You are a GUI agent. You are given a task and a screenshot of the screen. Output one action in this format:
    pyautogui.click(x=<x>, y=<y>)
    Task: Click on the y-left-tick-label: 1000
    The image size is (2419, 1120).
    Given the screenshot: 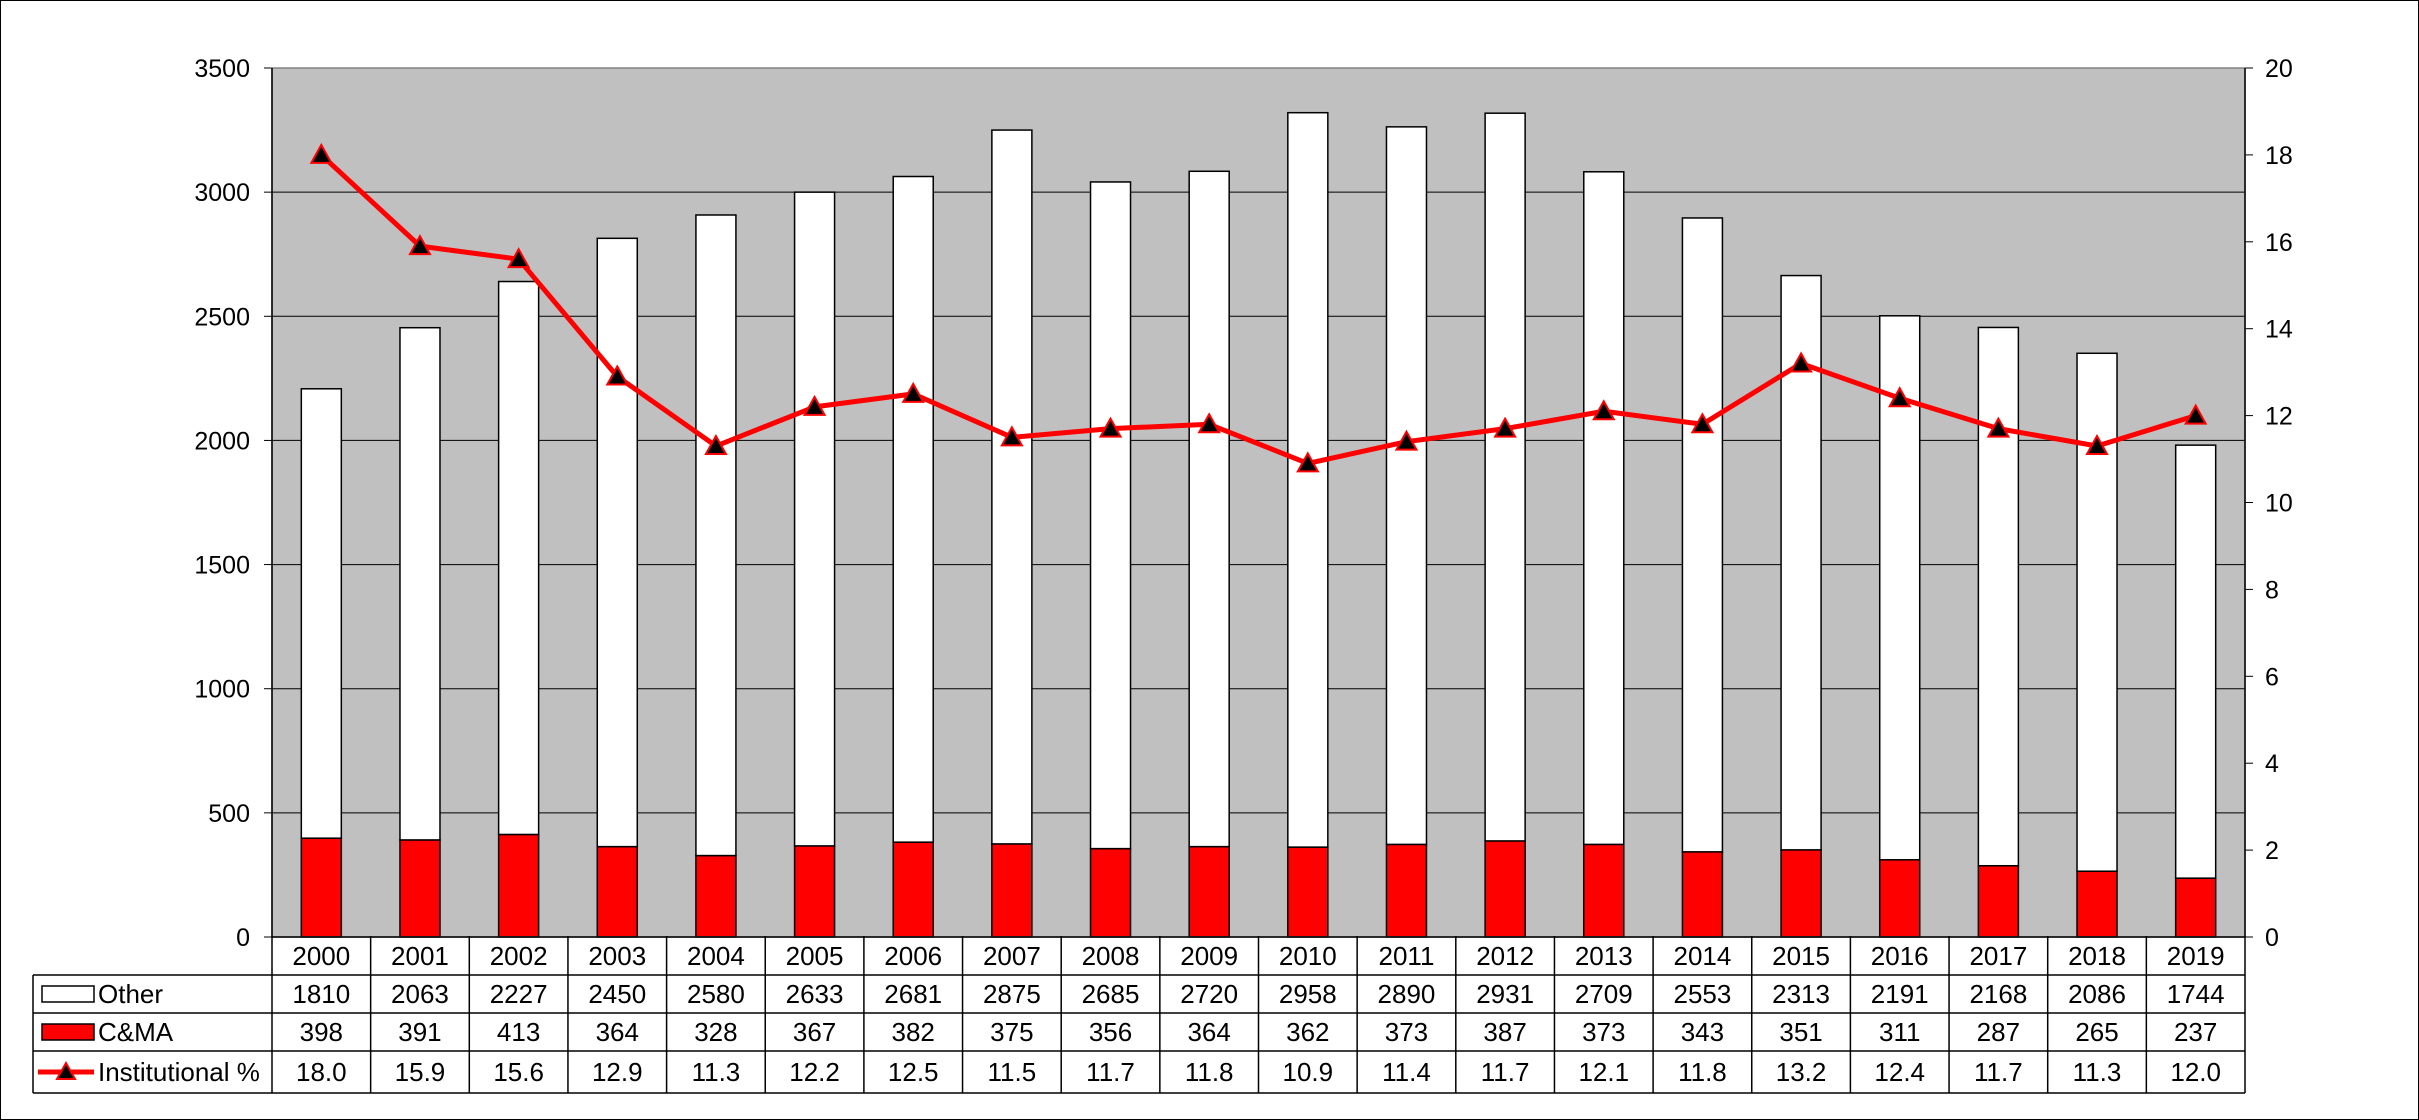 What is the action you would take?
    pyautogui.click(x=222, y=690)
    